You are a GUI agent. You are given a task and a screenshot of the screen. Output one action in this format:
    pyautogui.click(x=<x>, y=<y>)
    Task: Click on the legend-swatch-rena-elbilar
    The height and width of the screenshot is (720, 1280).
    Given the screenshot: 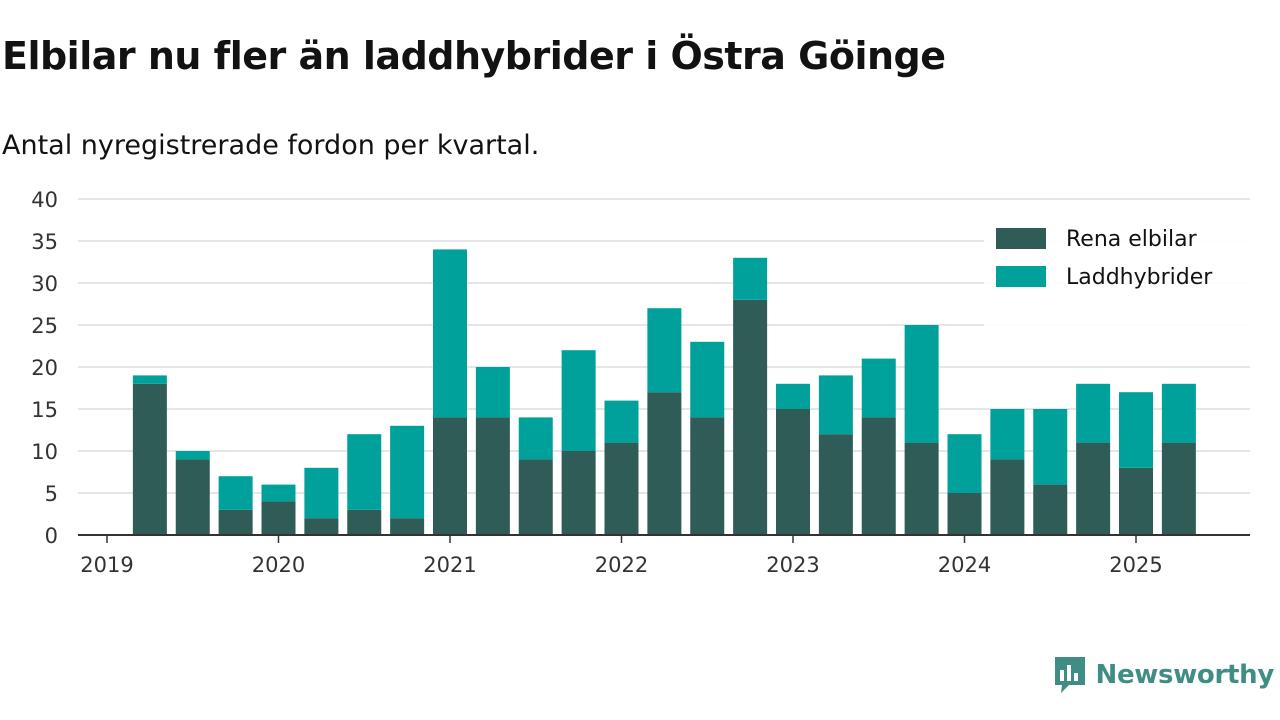 What is the action you would take?
    pyautogui.click(x=1021, y=238)
    